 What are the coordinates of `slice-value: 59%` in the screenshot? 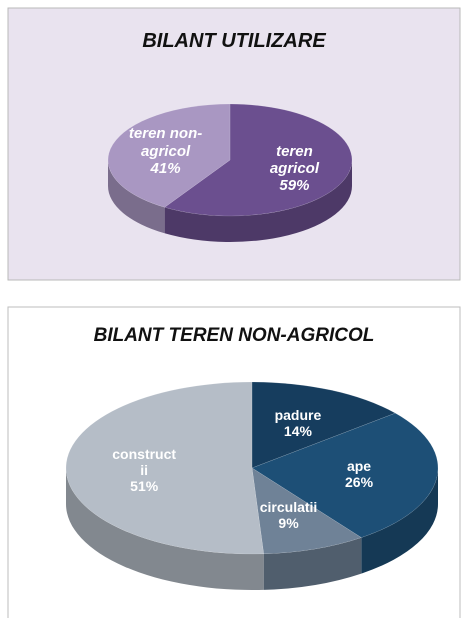 It's located at (294, 186).